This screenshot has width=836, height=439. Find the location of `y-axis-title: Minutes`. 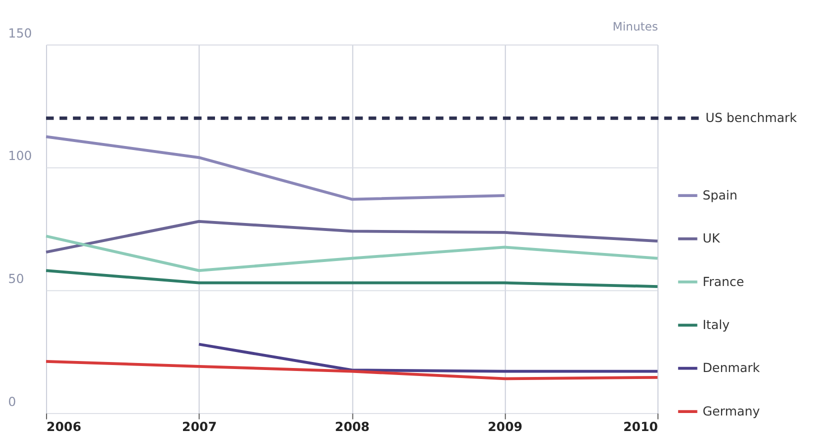

y-axis-title: Minutes is located at coordinates (635, 27).